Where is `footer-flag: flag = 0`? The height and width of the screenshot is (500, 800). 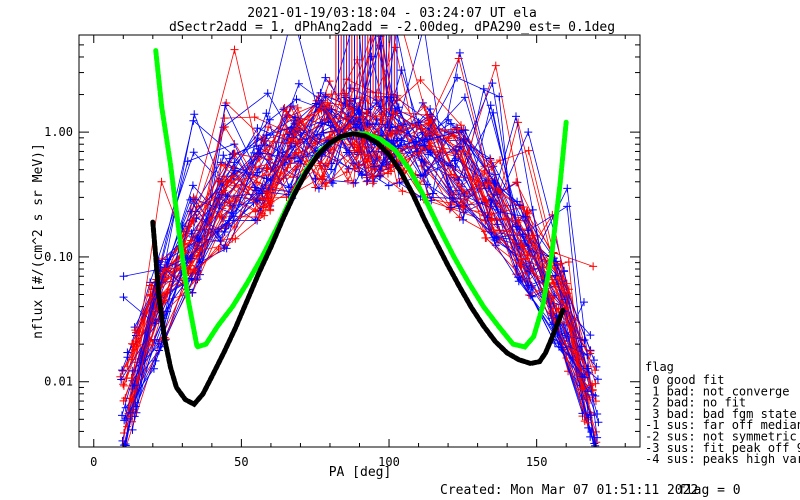
footer-flag: flag = 0 is located at coordinates (709, 490).